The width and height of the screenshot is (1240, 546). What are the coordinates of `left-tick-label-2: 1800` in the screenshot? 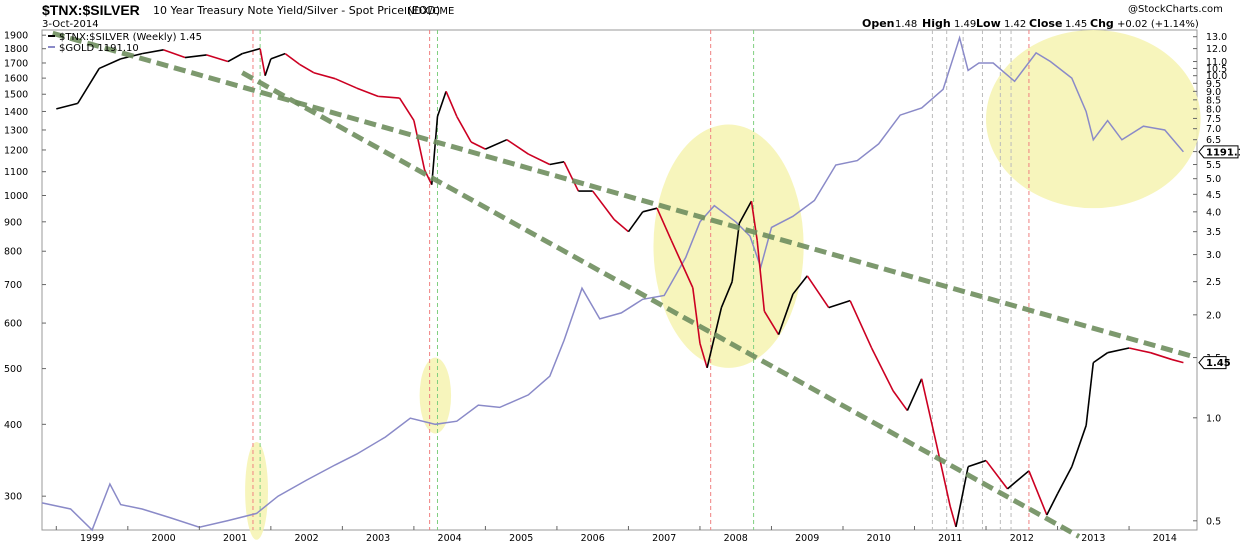 It's located at (16, 49).